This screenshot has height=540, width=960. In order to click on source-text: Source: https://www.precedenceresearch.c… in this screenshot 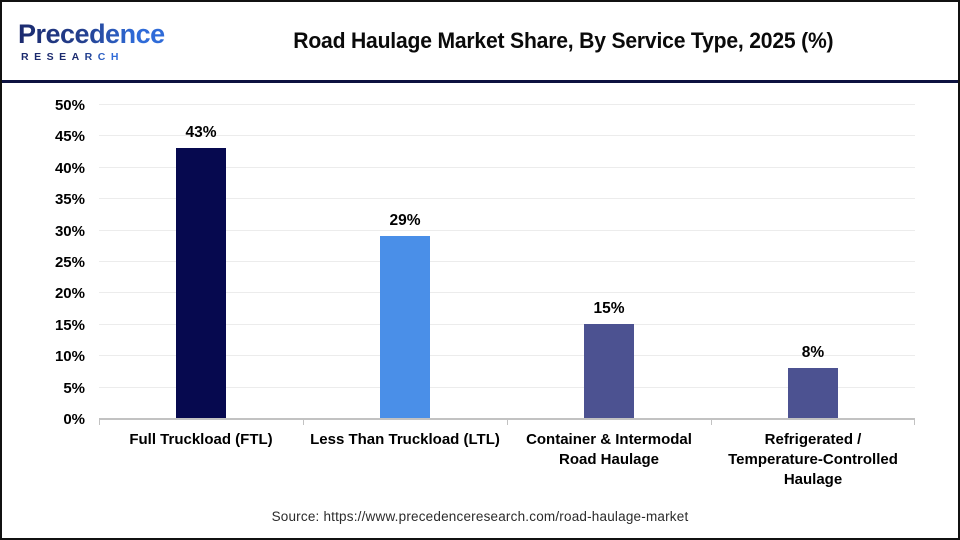, I will do `click(480, 516)`.